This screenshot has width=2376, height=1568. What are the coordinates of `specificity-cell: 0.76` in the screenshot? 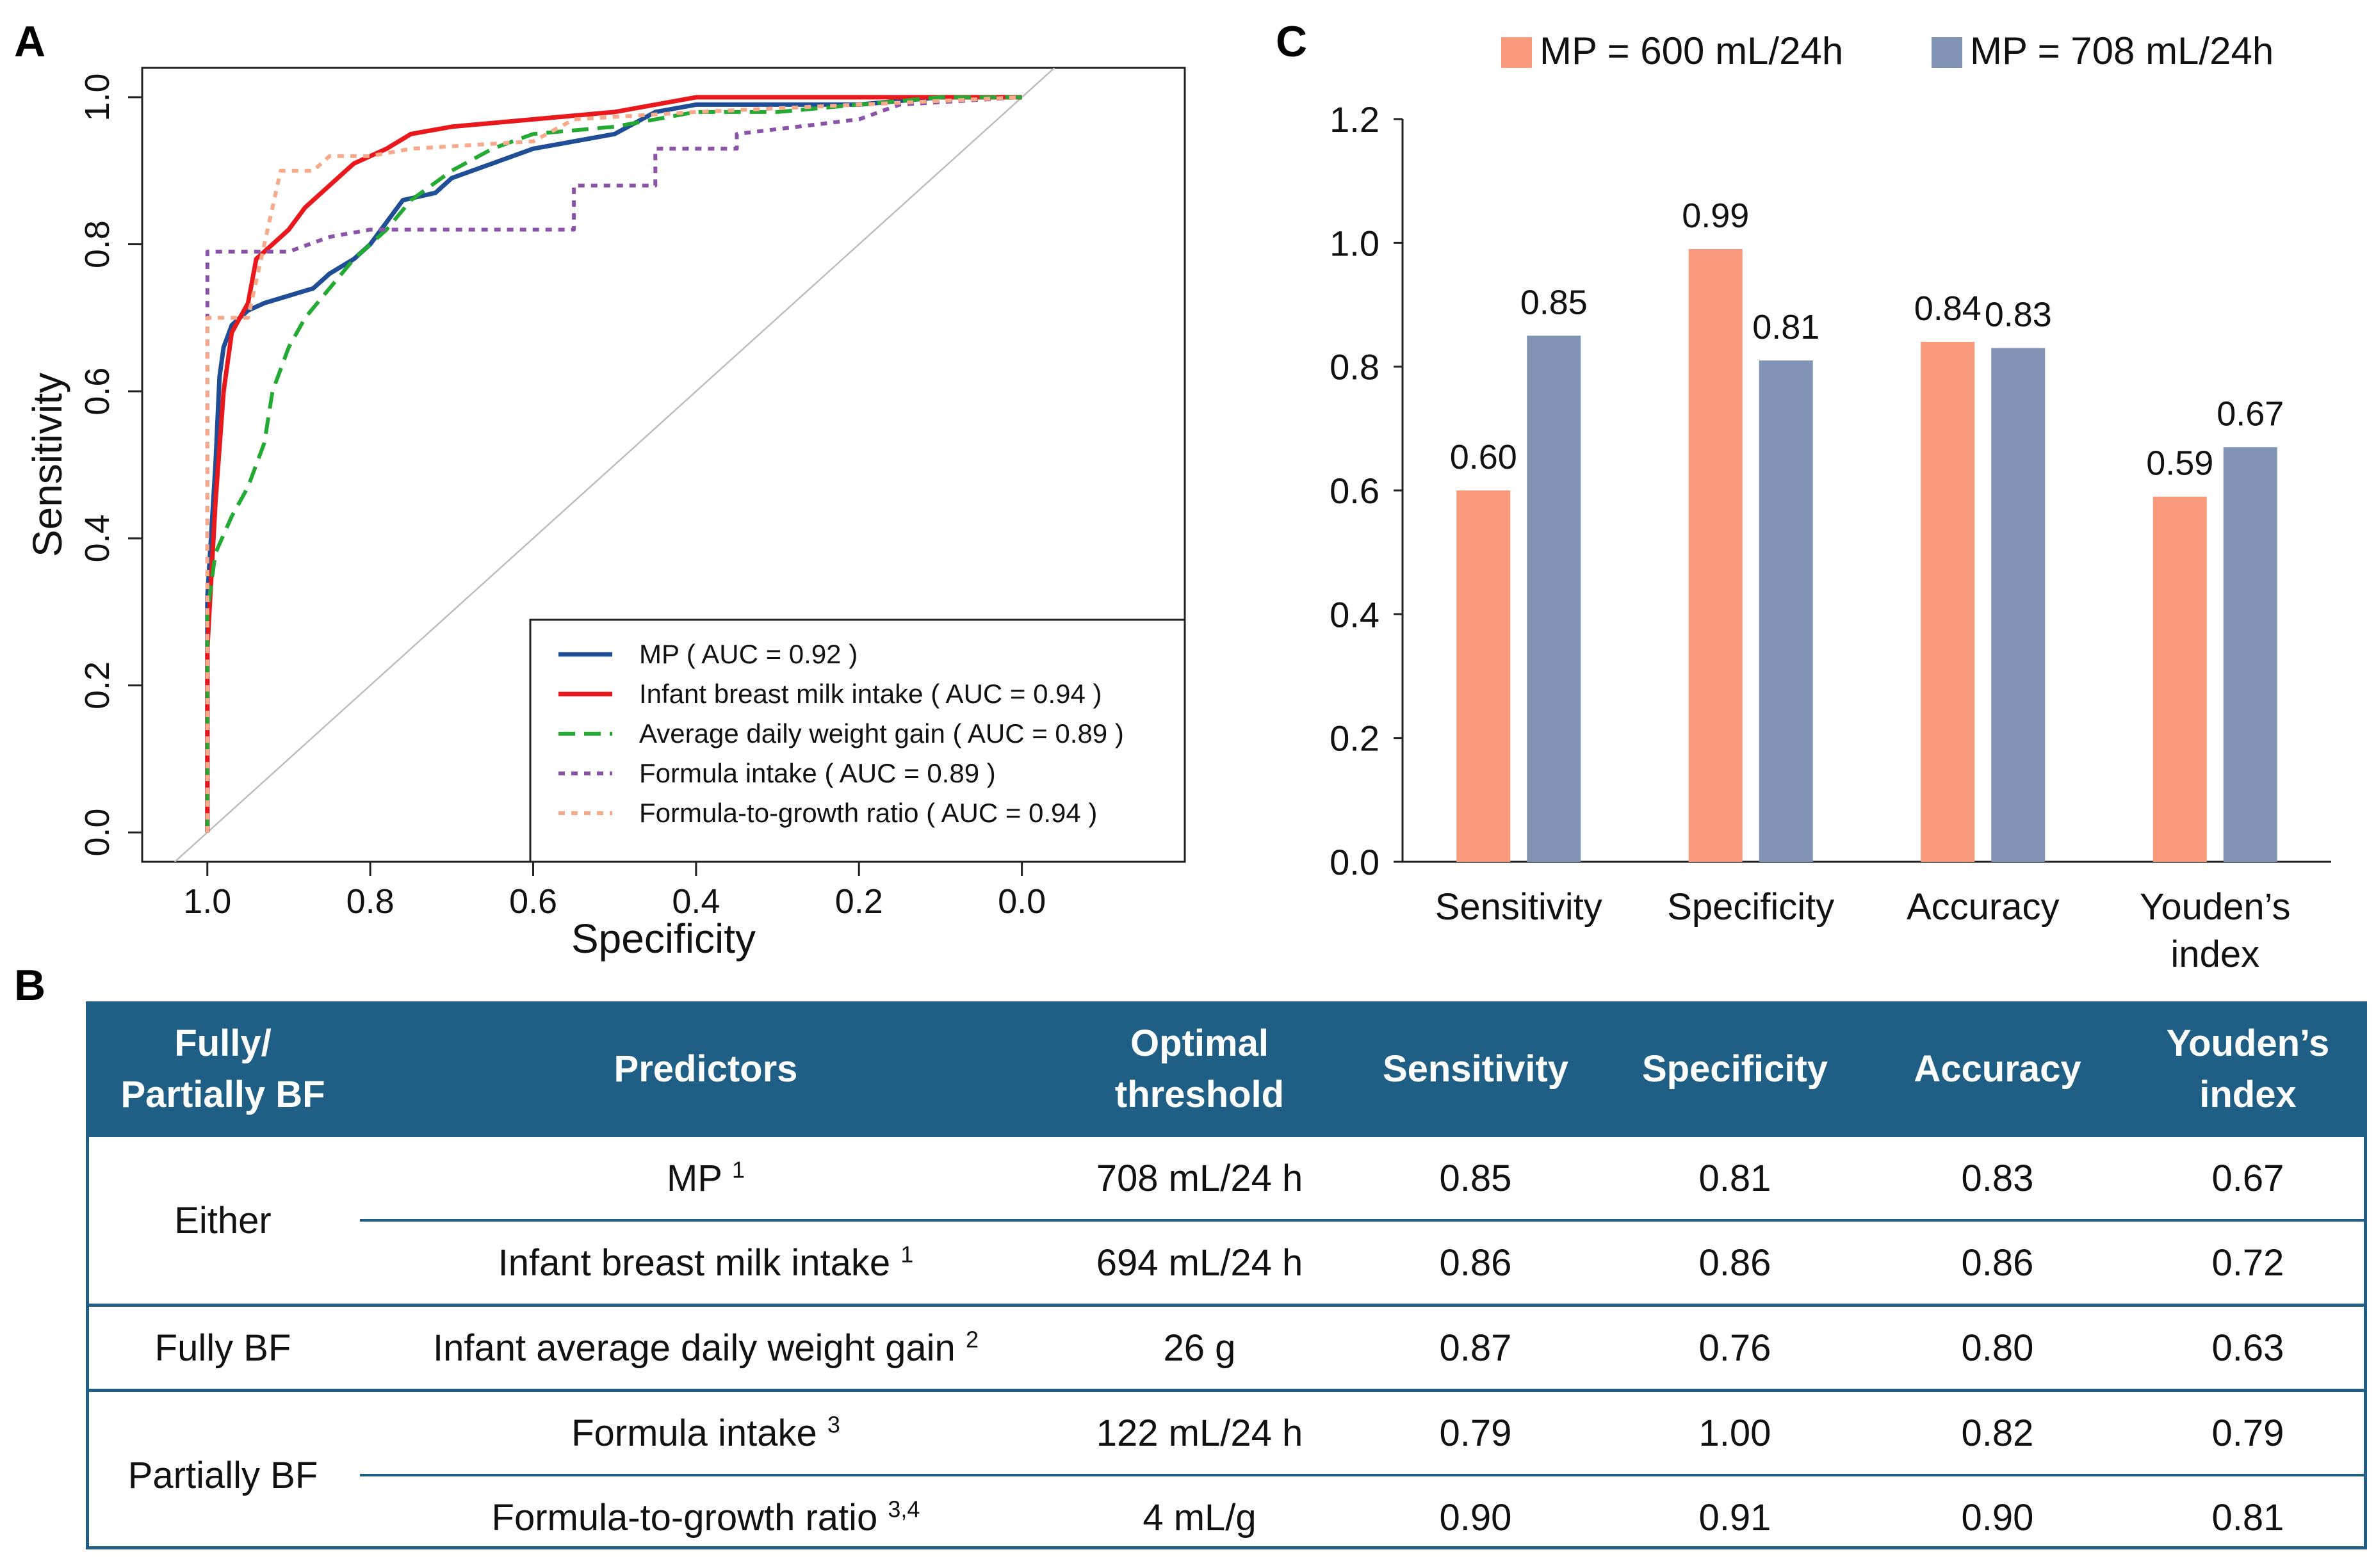 It's located at (1735, 1348).